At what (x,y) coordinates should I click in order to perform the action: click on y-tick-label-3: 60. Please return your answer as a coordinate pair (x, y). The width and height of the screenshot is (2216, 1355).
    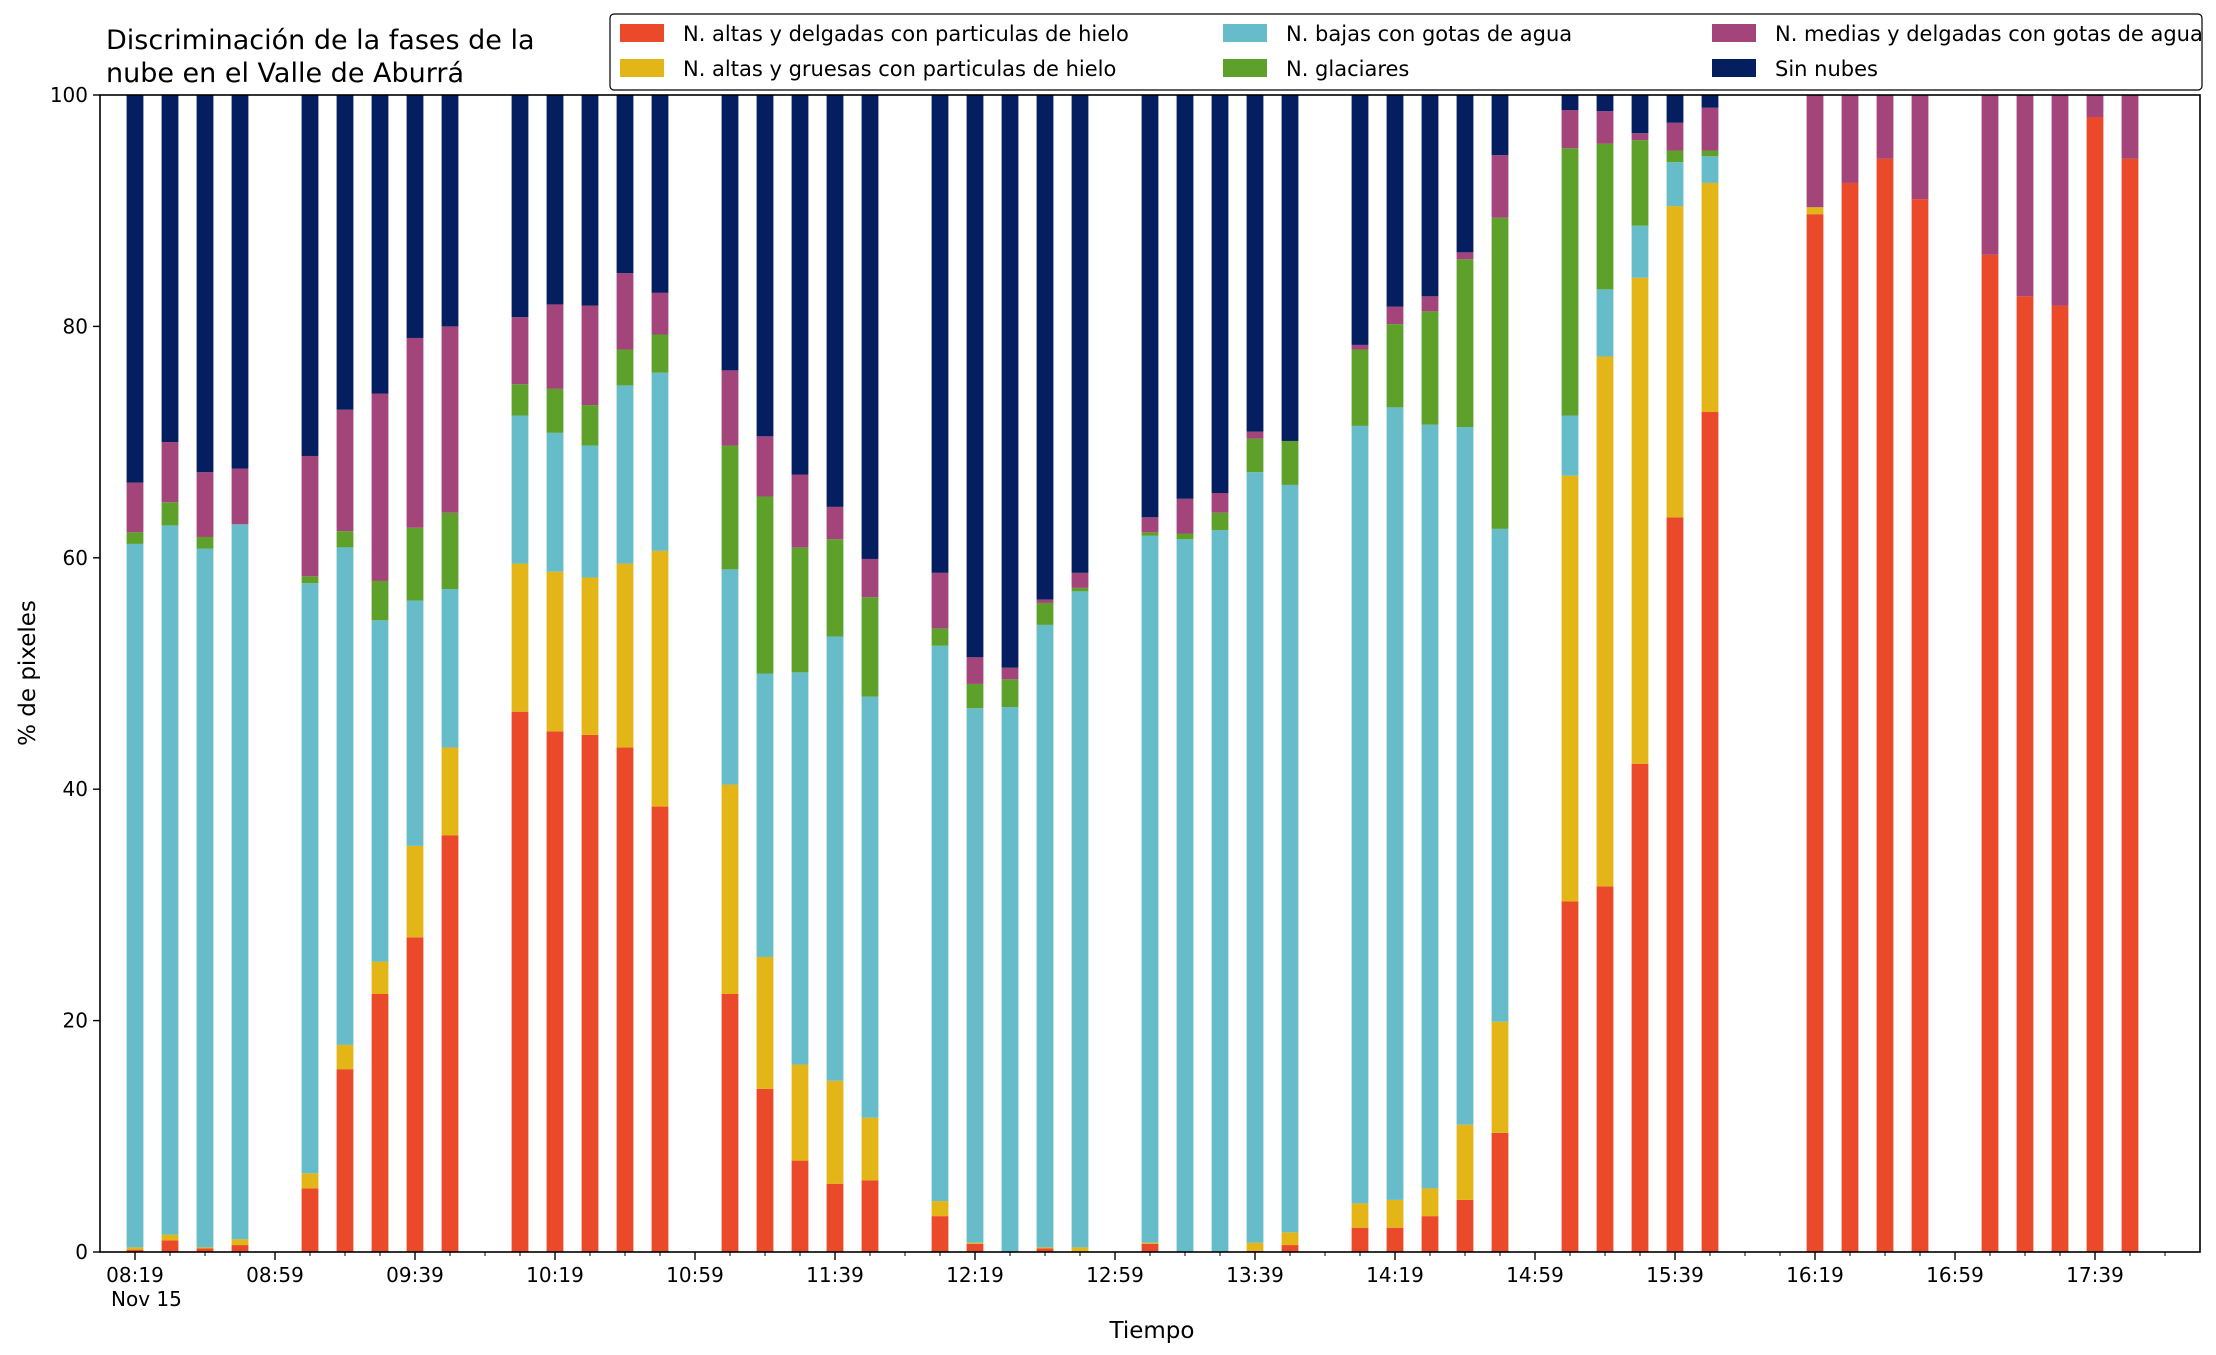
    Looking at the image, I should click on (75, 558).